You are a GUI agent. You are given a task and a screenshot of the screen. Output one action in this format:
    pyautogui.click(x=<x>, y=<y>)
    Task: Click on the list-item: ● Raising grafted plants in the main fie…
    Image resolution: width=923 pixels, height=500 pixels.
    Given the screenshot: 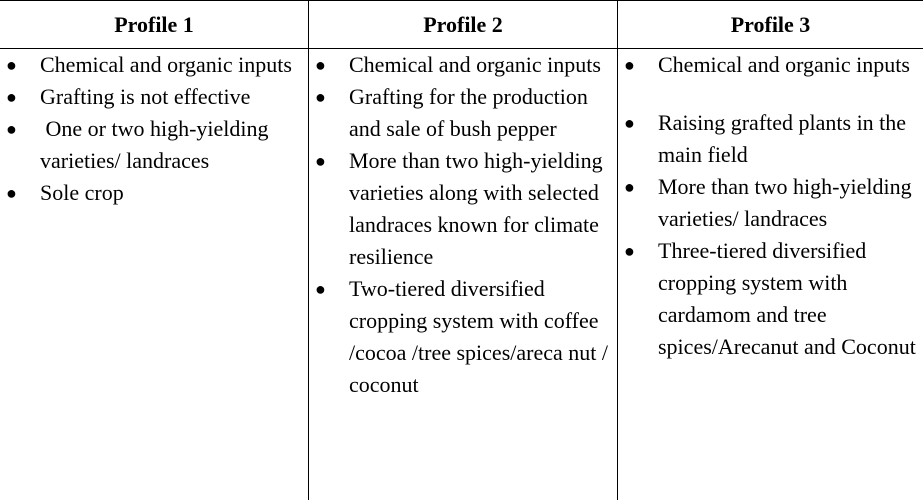 What is the action you would take?
    pyautogui.click(x=770, y=139)
    